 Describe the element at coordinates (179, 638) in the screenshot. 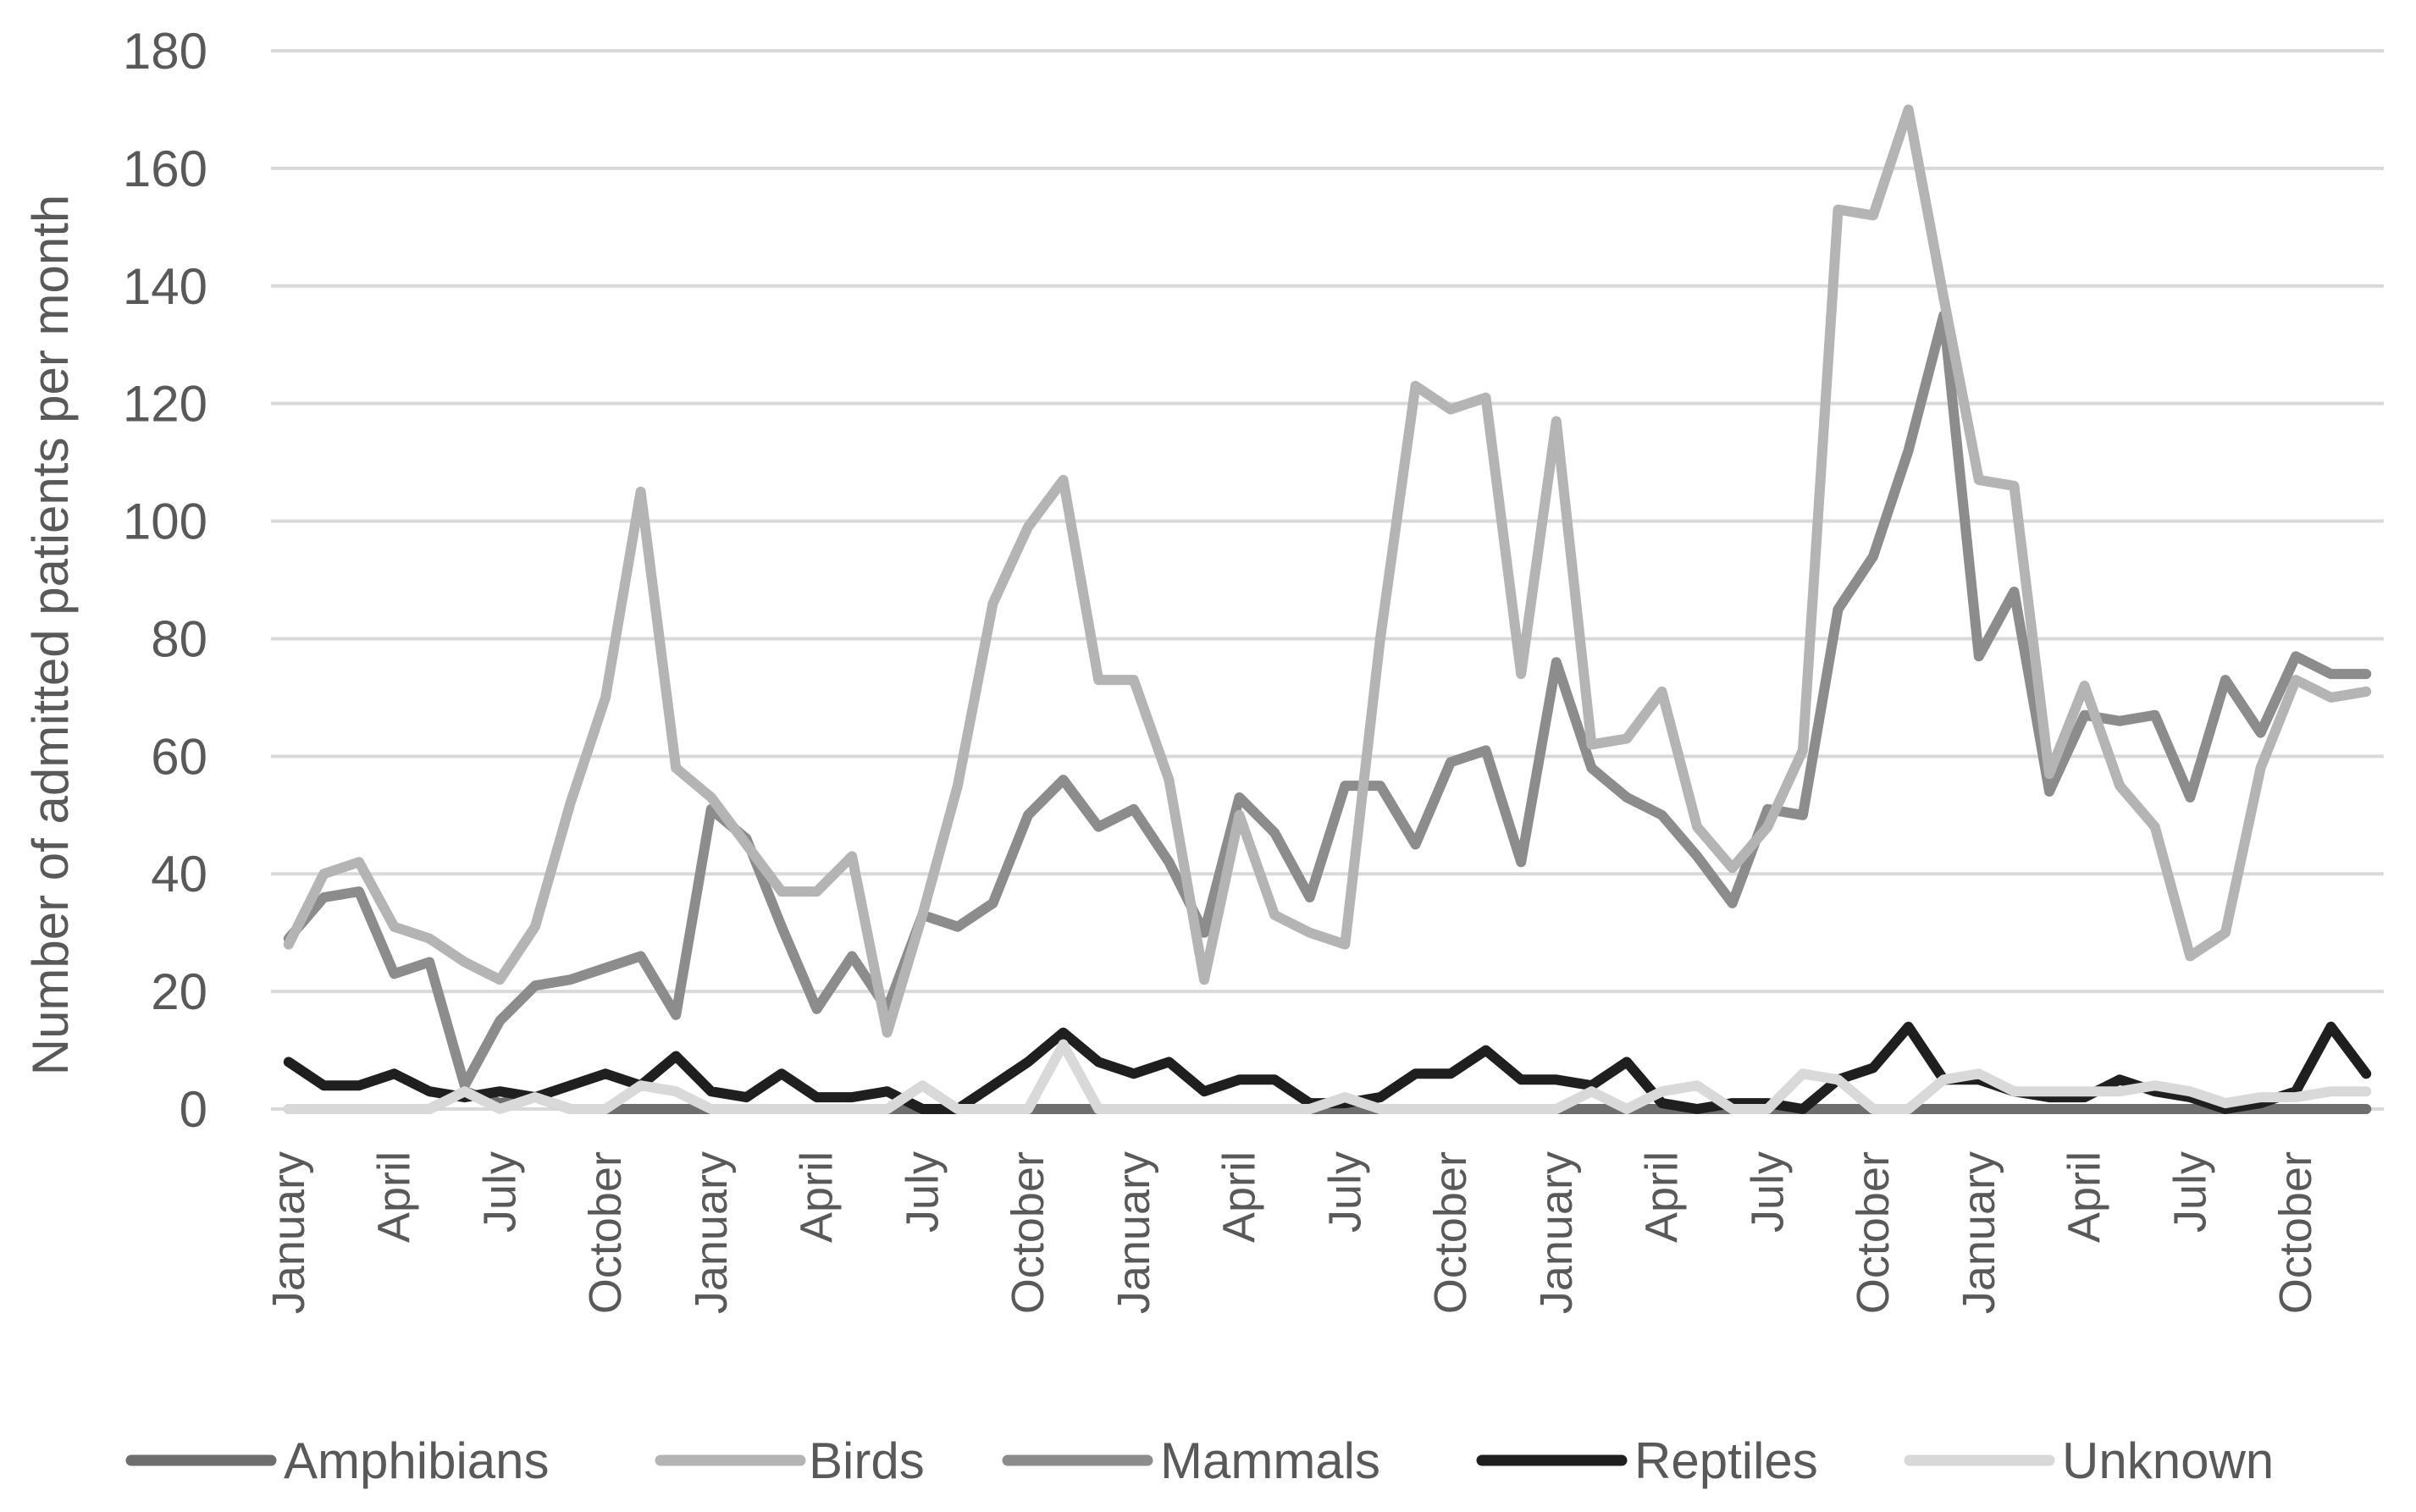

I see `y-tick-label: 80` at that location.